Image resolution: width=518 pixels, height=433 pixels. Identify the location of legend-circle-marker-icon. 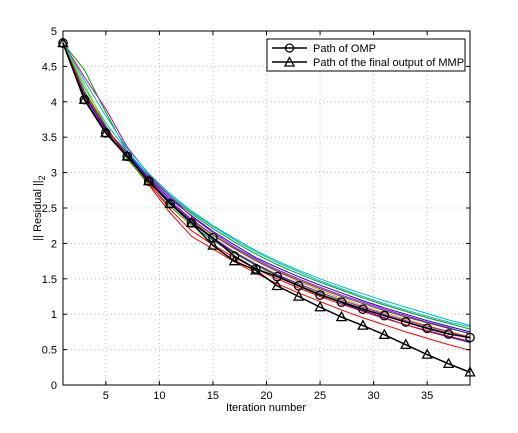
(289, 48).